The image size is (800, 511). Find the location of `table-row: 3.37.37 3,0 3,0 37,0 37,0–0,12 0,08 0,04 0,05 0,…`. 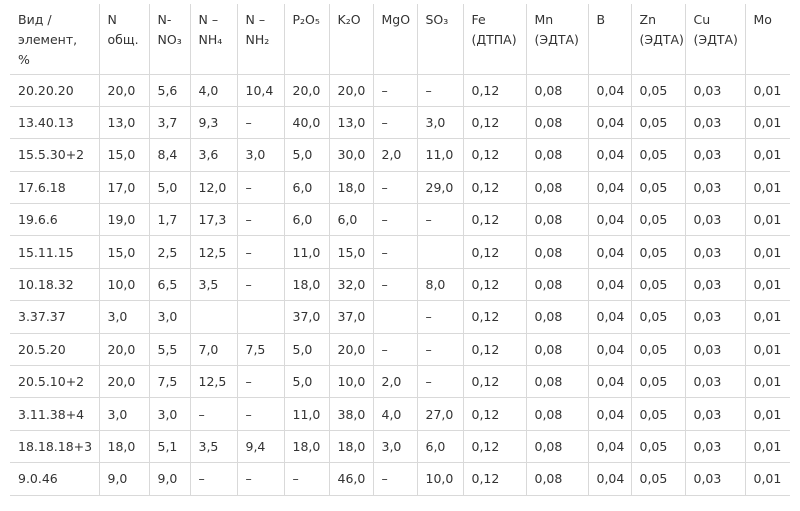

table-row: 3.37.37 3,0 3,0 37,0 37,0–0,12 0,08 0,04 0,05 0,… is located at coordinates (400, 317).